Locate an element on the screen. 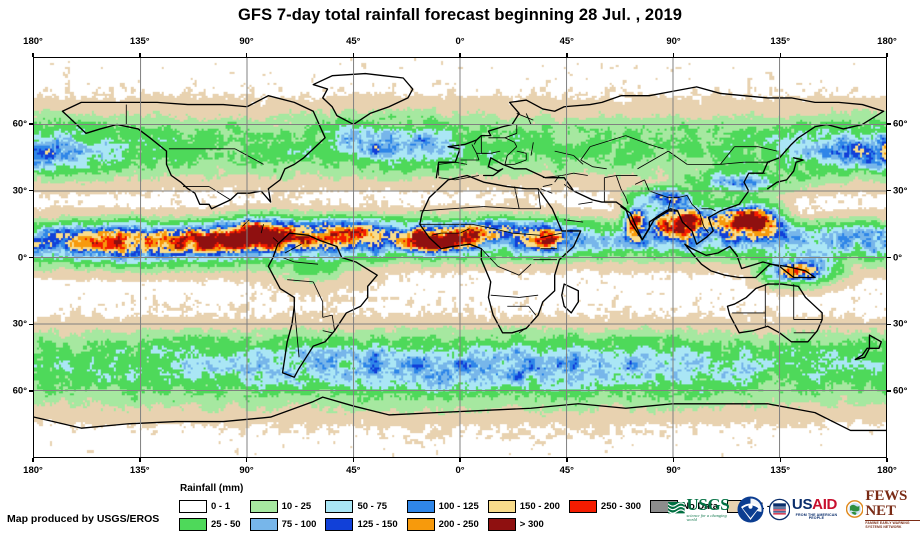  fews-divider is located at coordinates (892, 520).